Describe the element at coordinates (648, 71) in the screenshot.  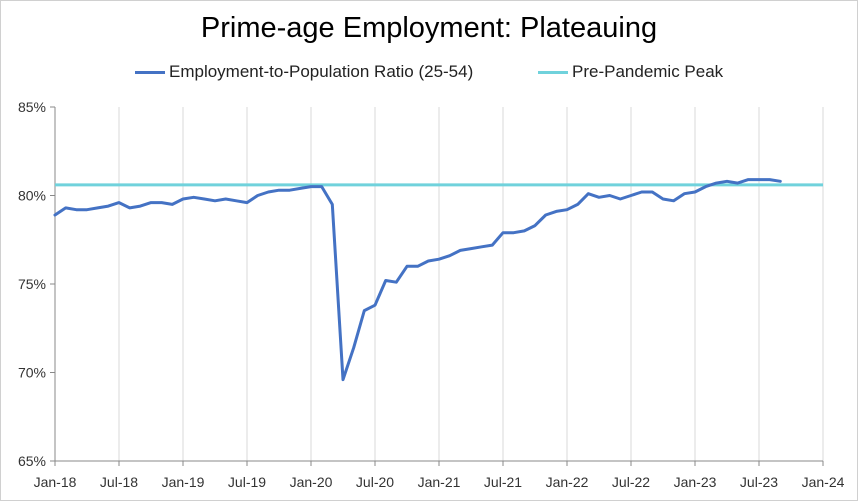
I see `legend-label-pre-pandemic-peak: Pre-Pandemic Peak` at that location.